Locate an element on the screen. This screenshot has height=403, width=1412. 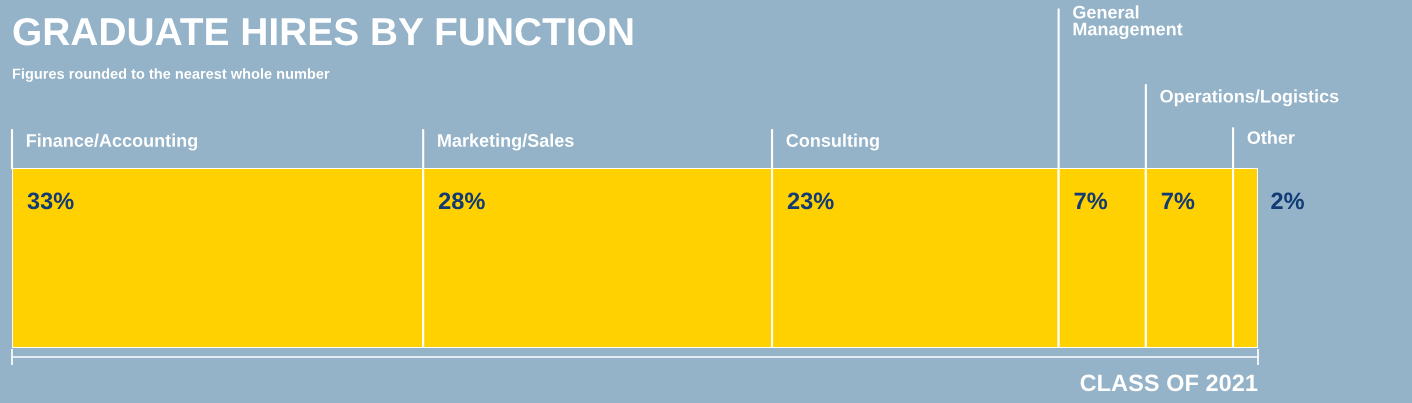
chart-title: GRADUATE HIRES BY FUNCTION is located at coordinates (323, 31).